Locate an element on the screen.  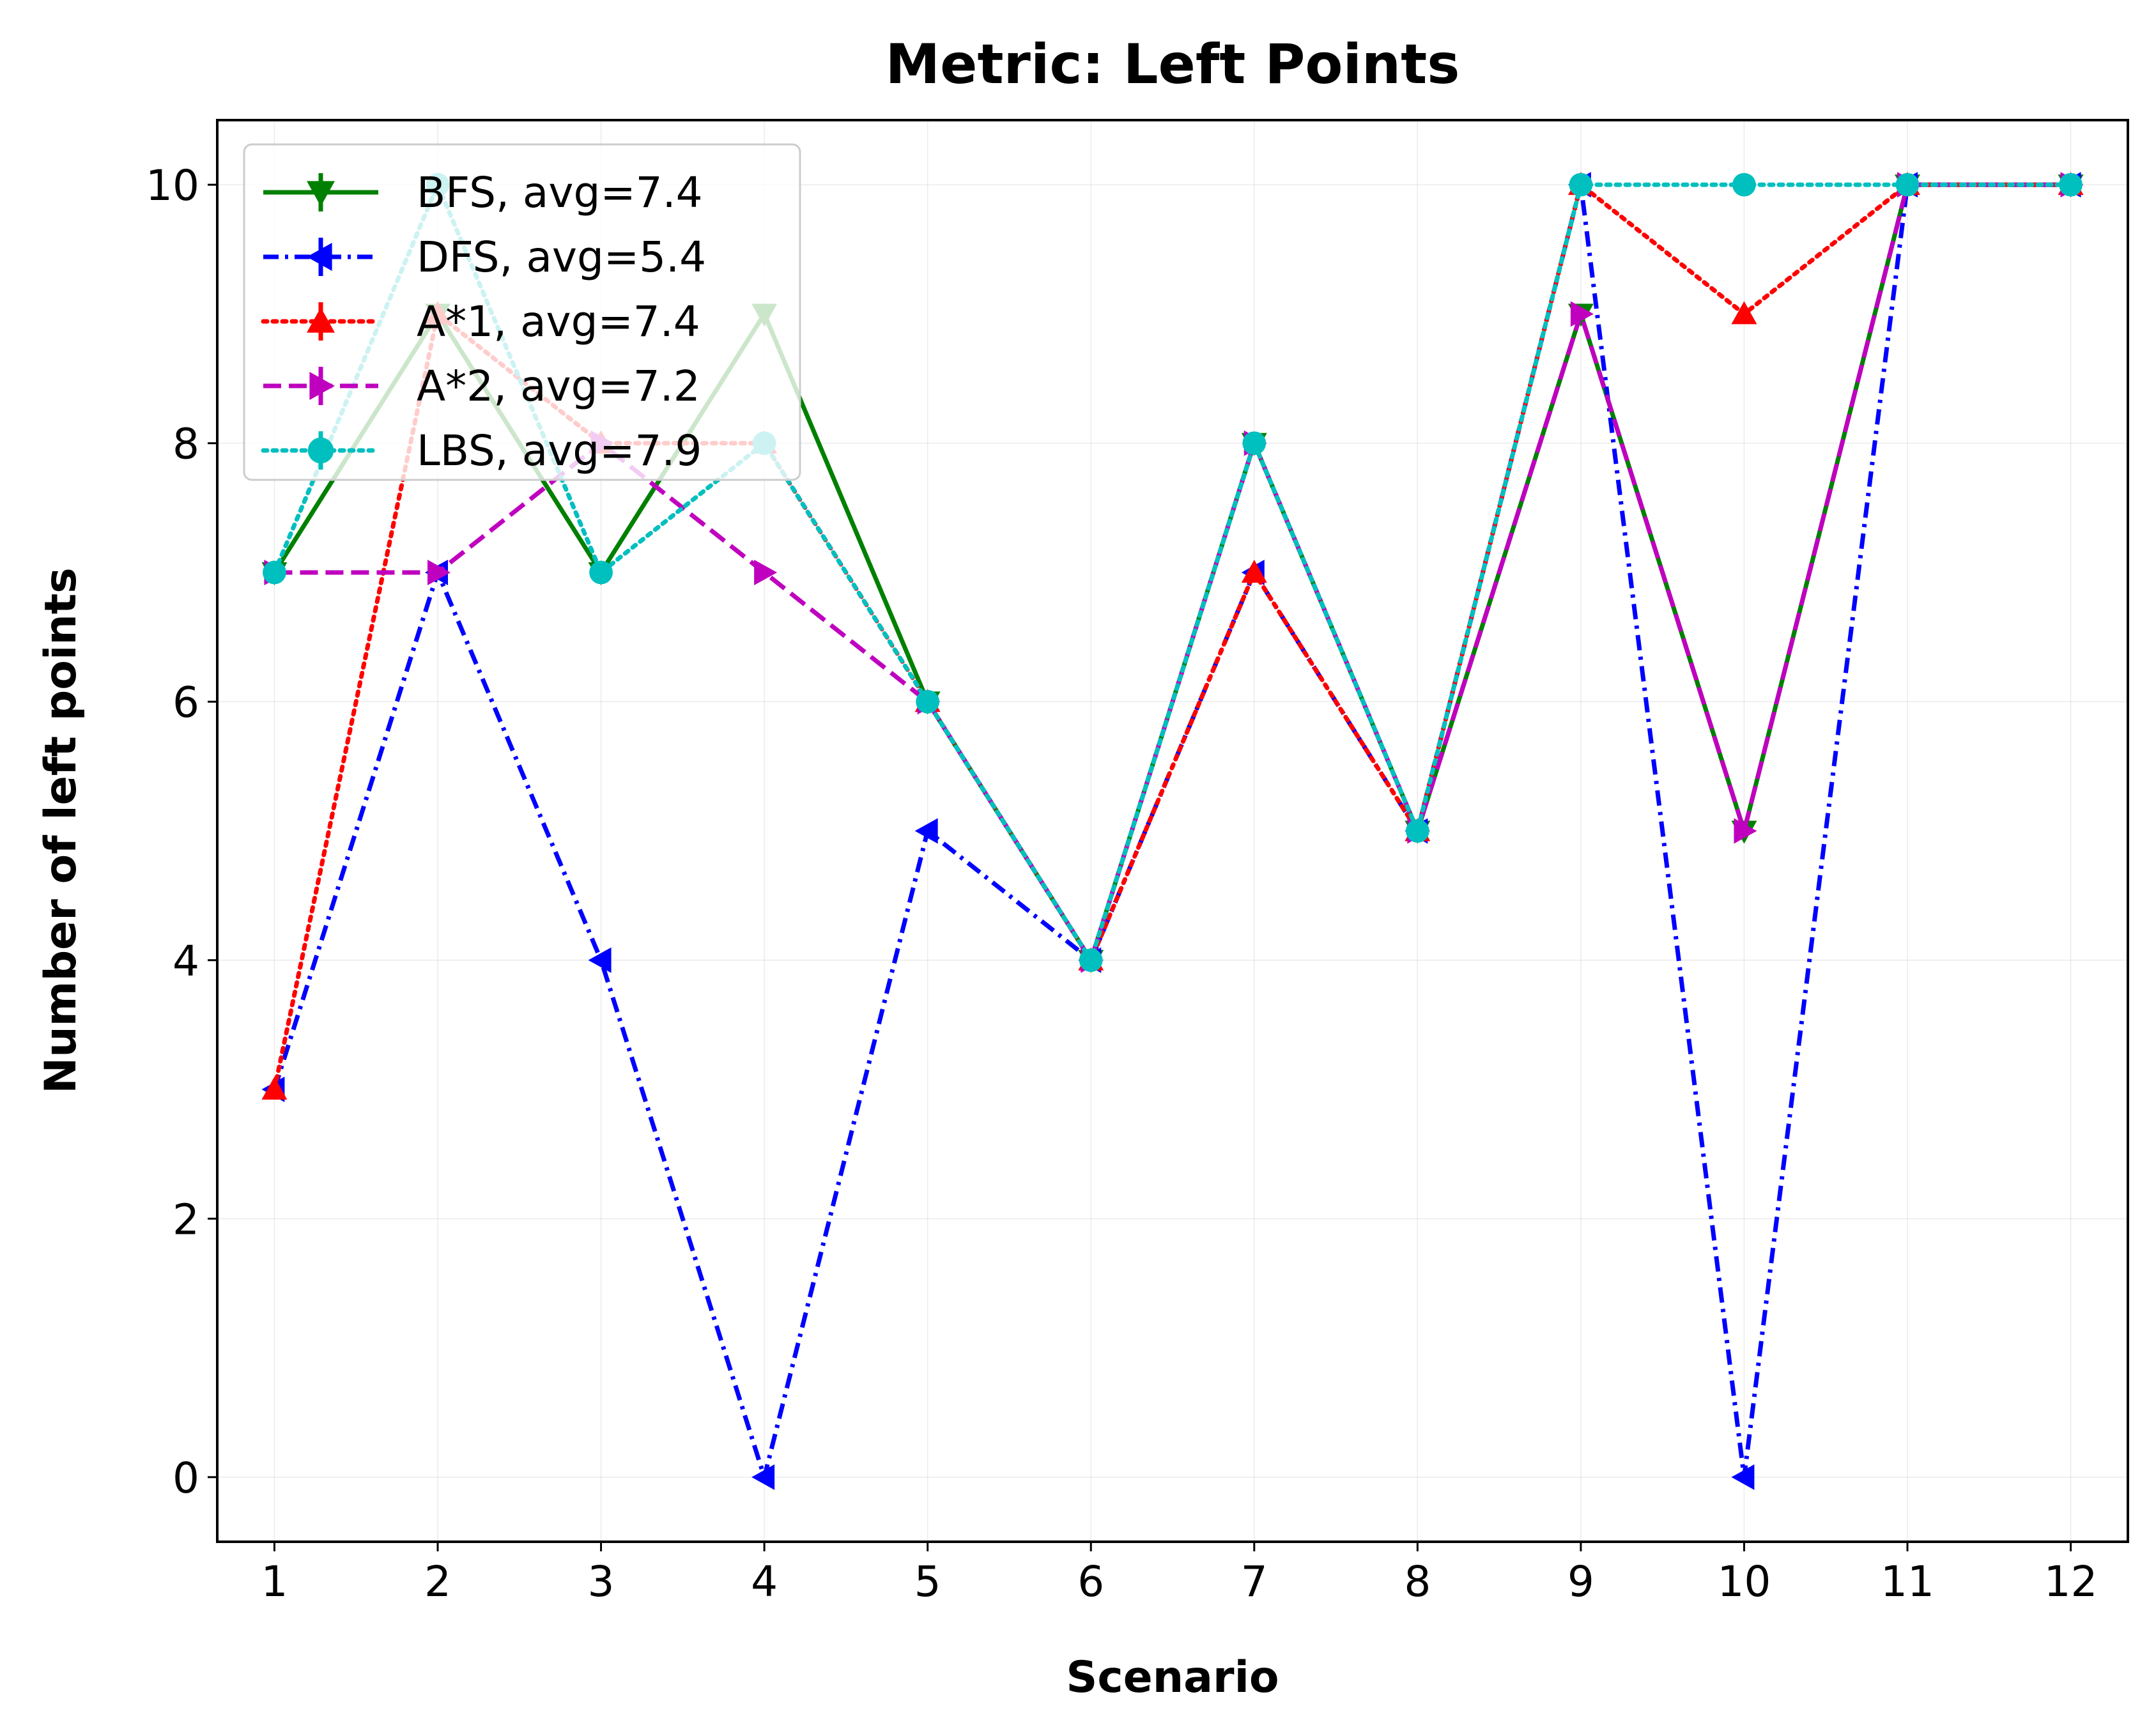
y-tick-label: 6 is located at coordinates (186, 703).